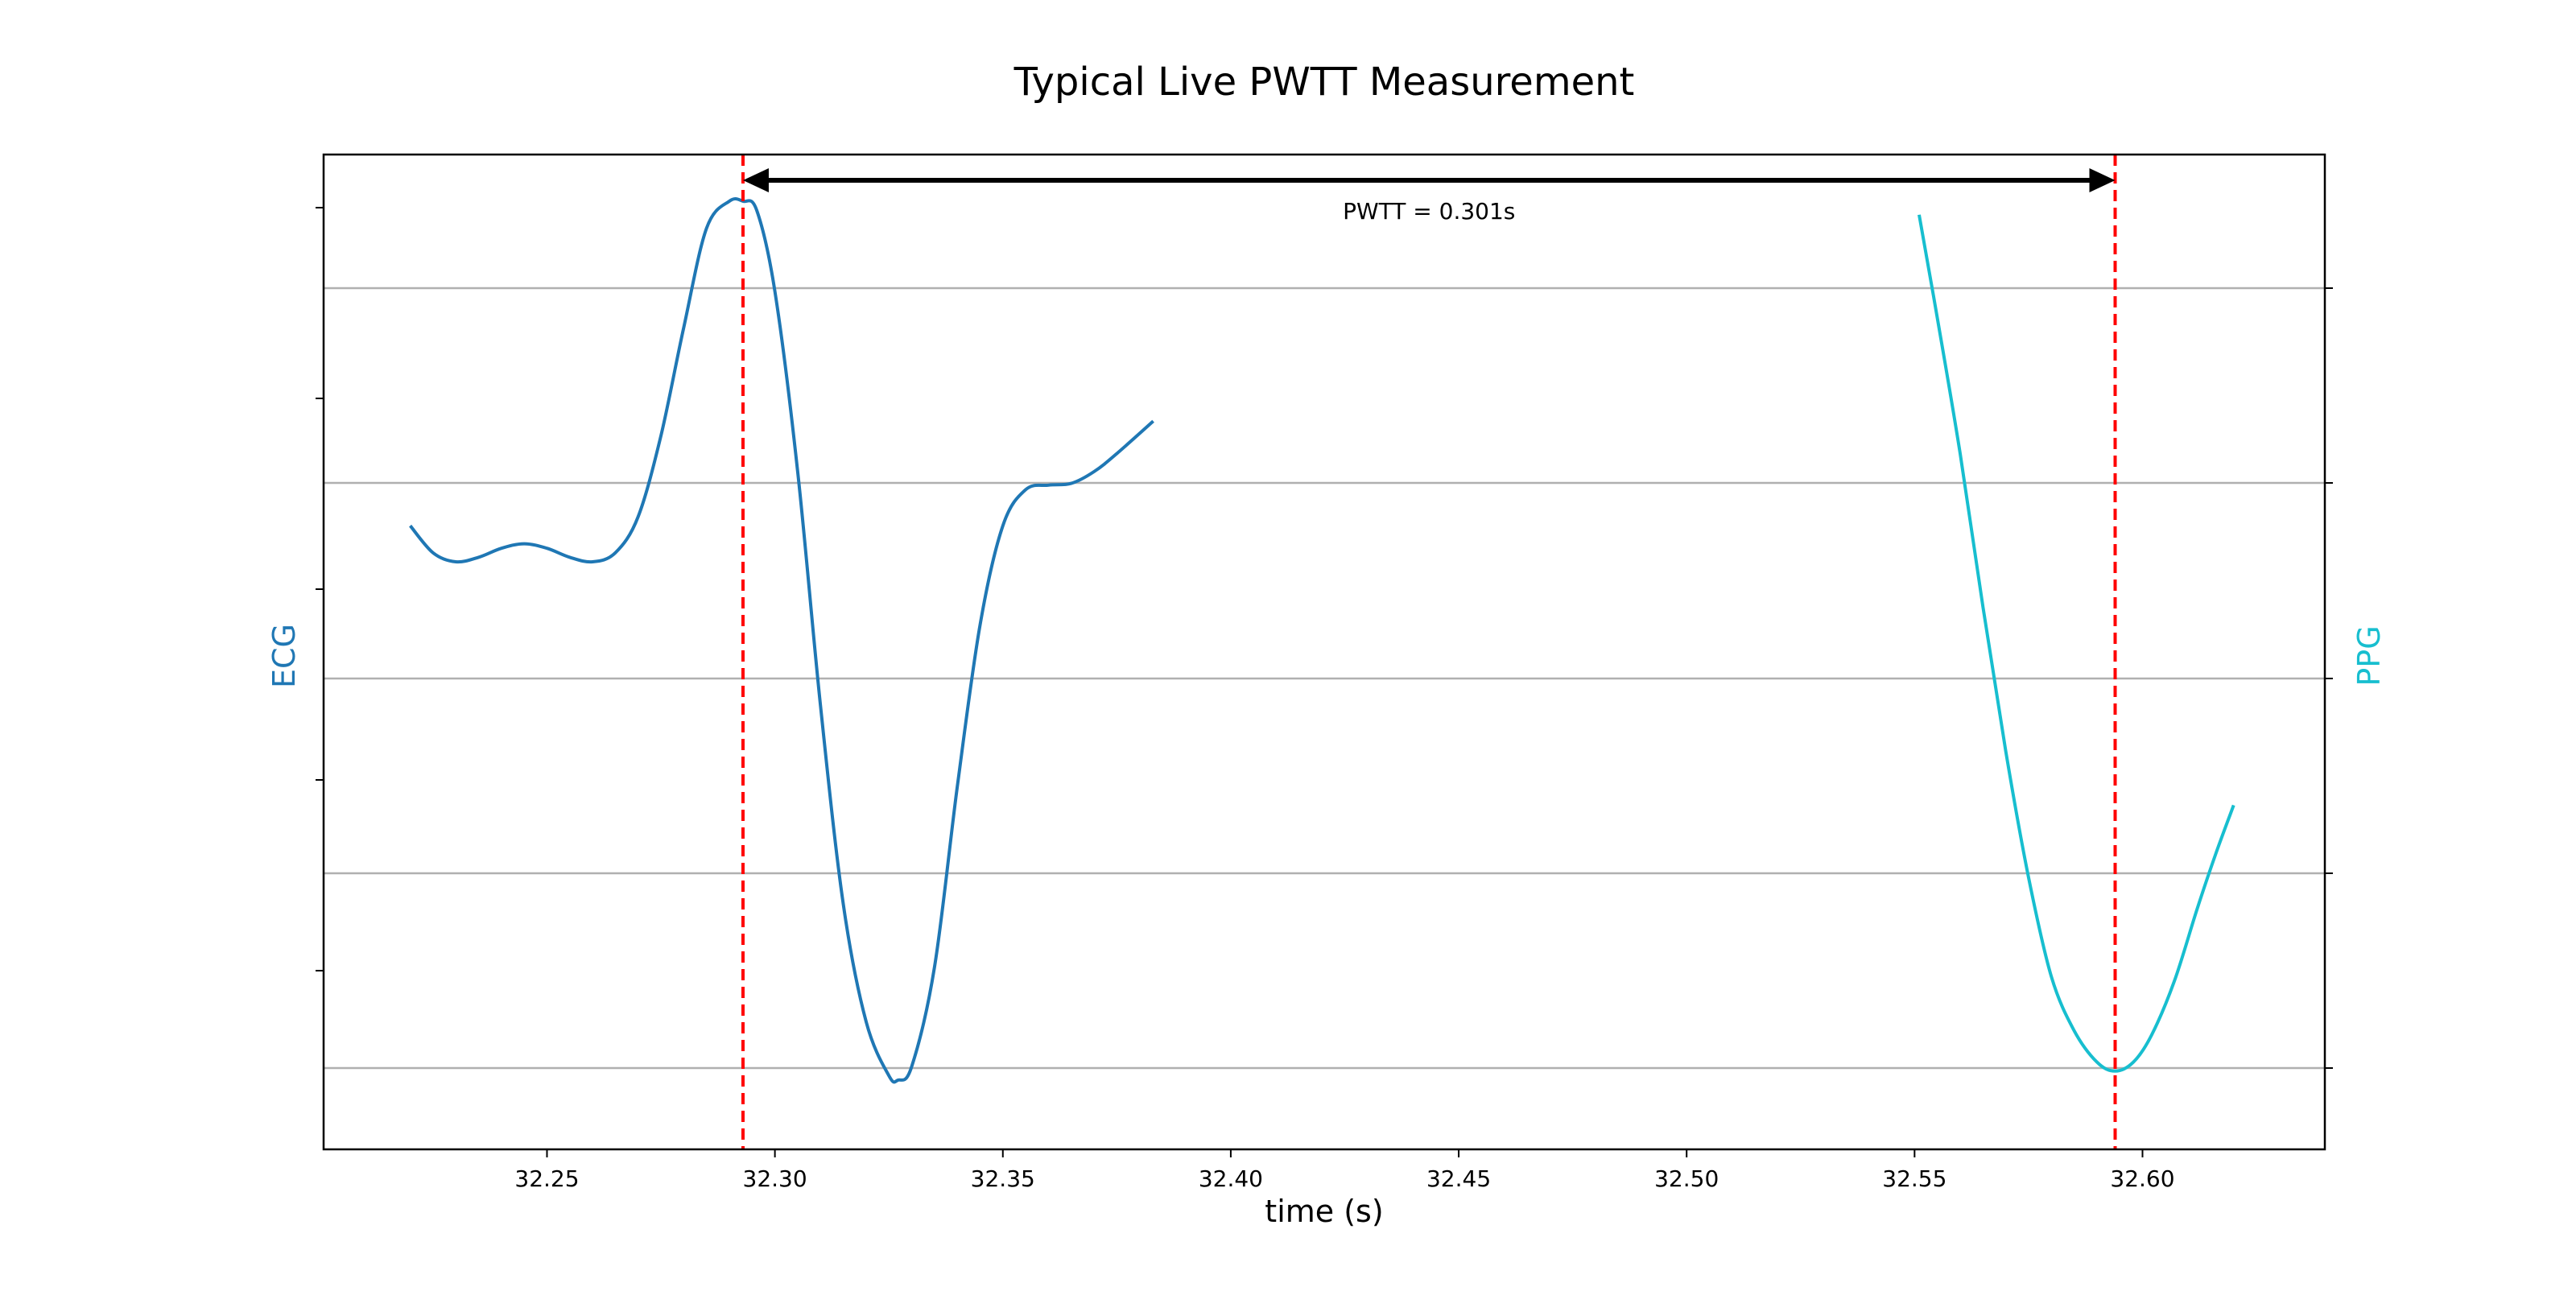 This screenshot has width=2576, height=1291. I want to click on chart-title: Typical Live PWTT Measurement, so click(1324, 82).